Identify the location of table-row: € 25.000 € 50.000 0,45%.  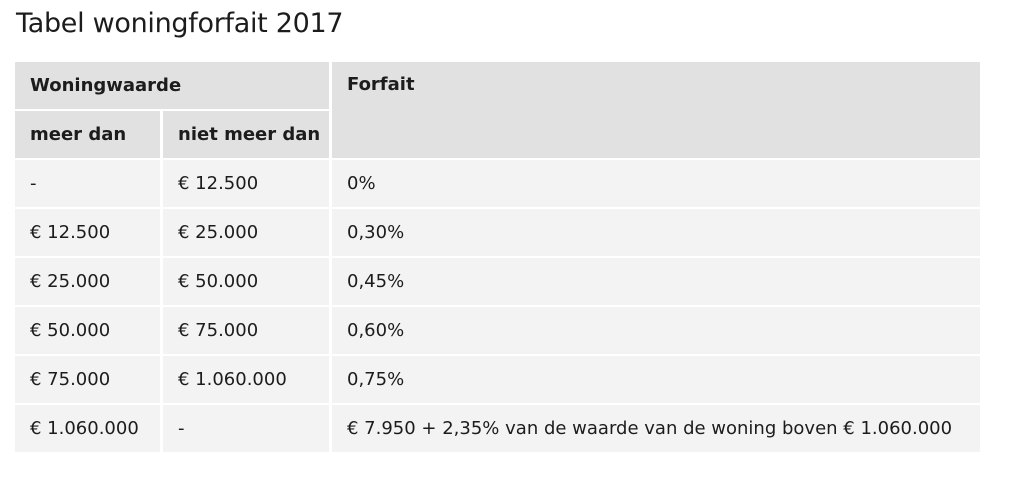
(497, 281).